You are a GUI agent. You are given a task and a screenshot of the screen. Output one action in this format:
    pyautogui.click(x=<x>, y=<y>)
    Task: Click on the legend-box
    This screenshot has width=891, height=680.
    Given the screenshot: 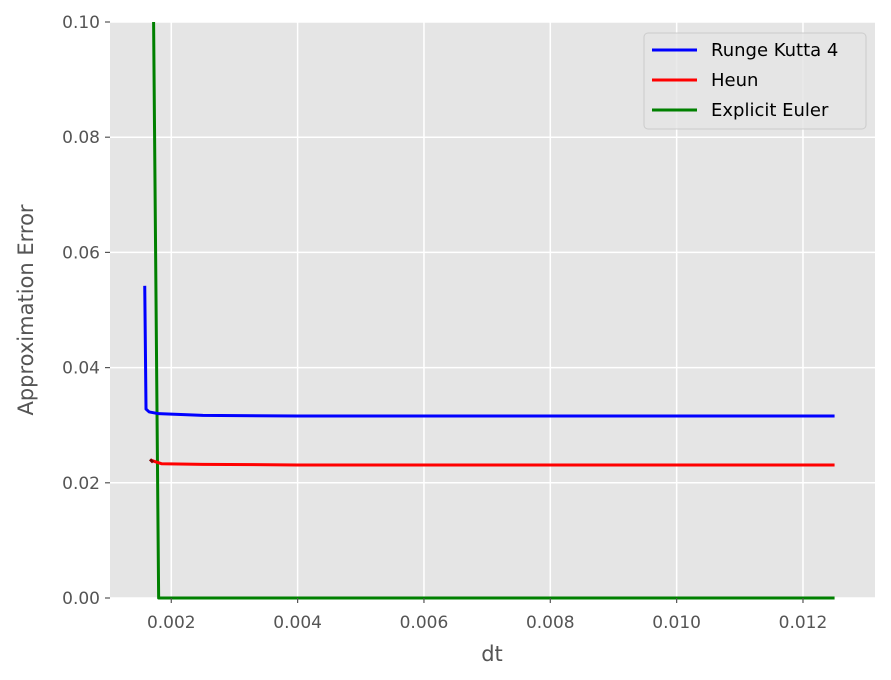 What is the action you would take?
    pyautogui.click(x=755, y=81)
    